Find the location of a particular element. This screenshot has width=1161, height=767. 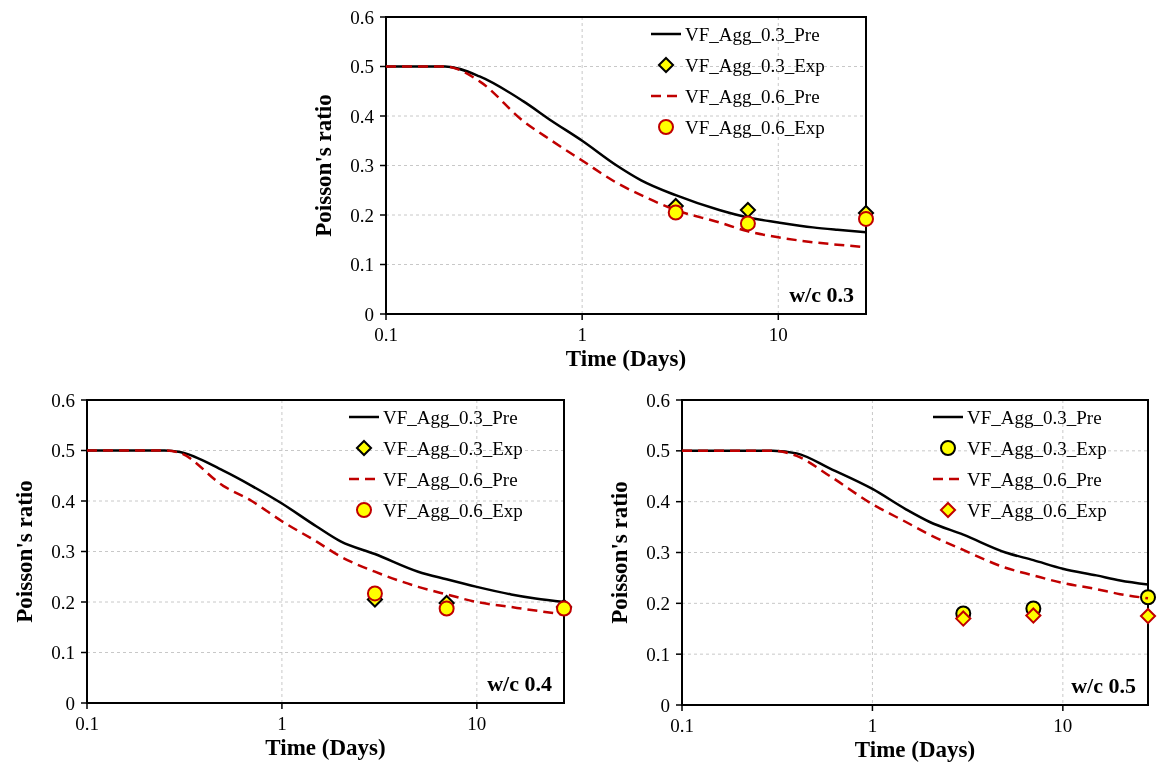

annotation: w/c 0.3 is located at coordinates (821, 294).